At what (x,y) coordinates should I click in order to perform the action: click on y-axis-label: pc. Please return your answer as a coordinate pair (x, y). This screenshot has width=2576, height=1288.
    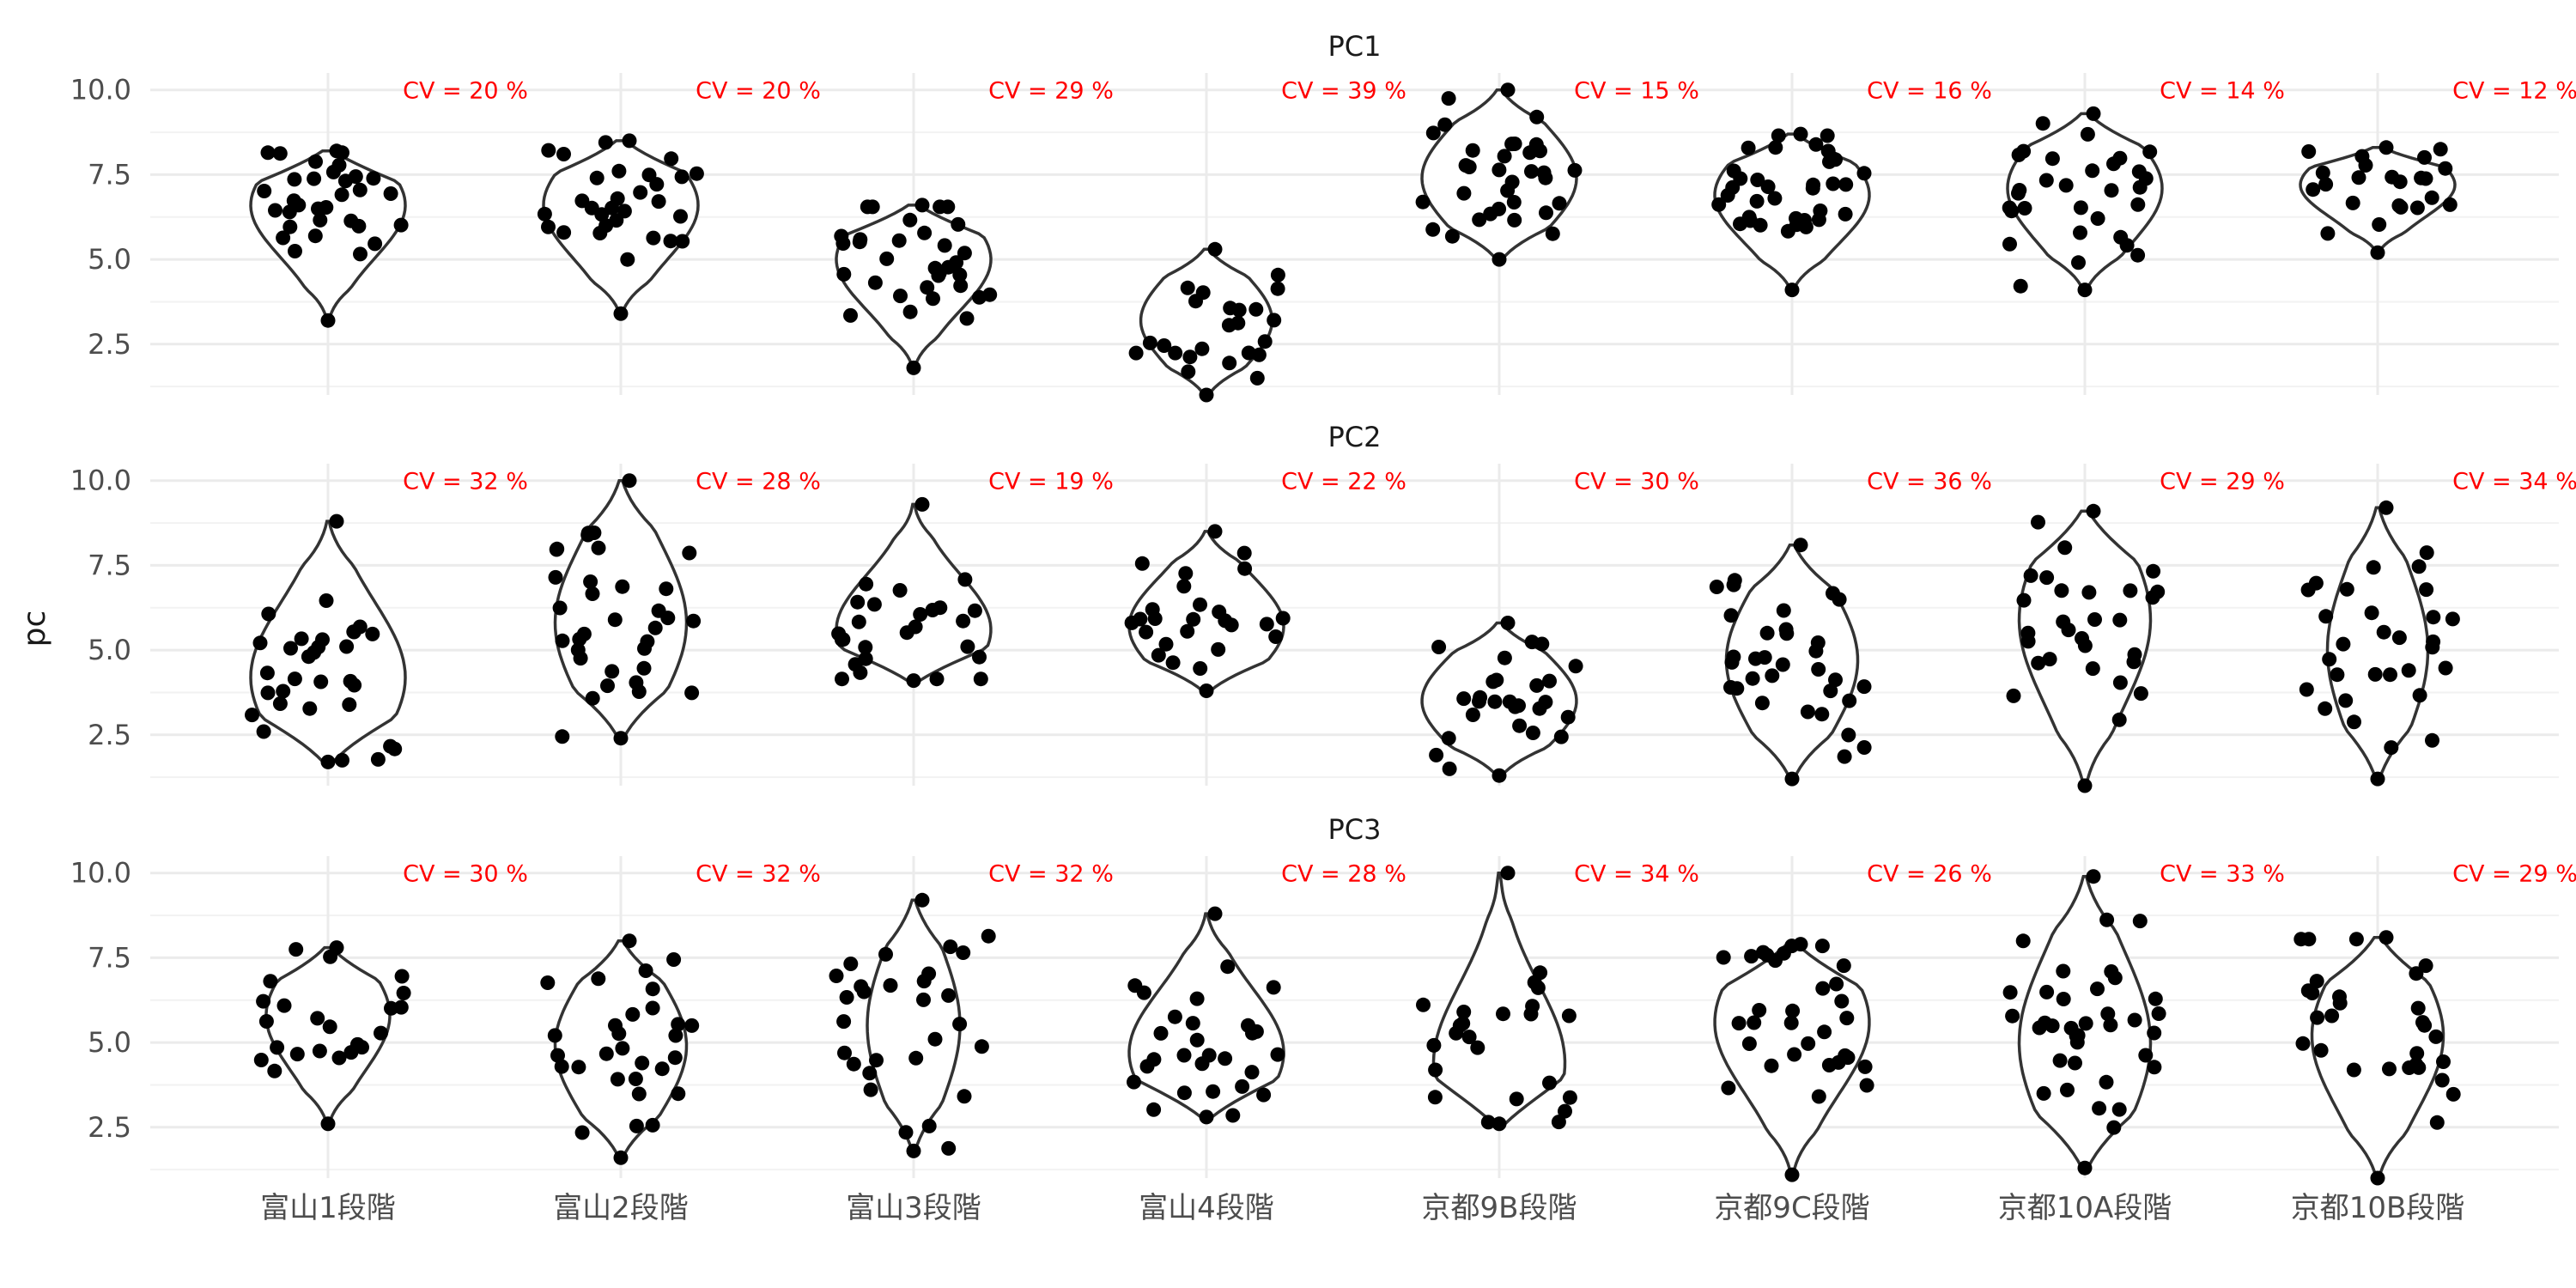
    Looking at the image, I should click on (34, 629).